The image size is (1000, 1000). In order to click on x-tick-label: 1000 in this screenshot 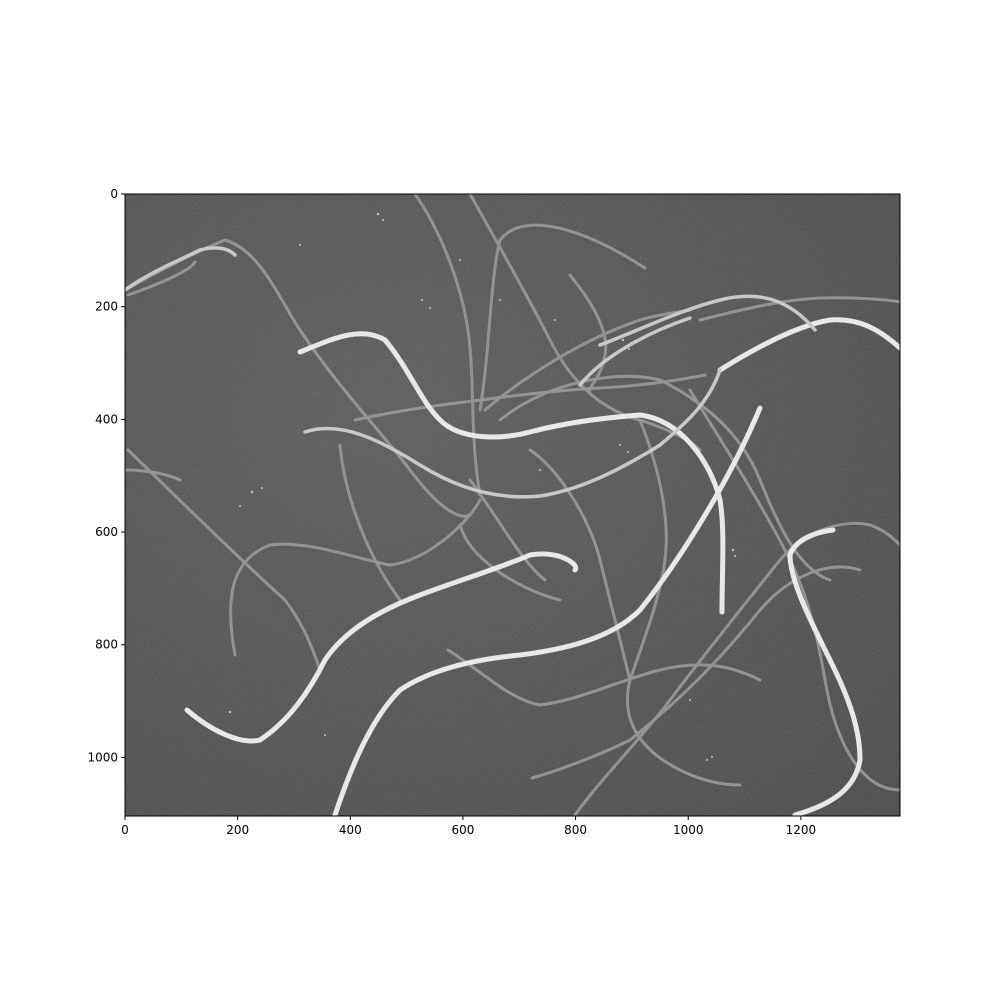, I will do `click(688, 830)`.